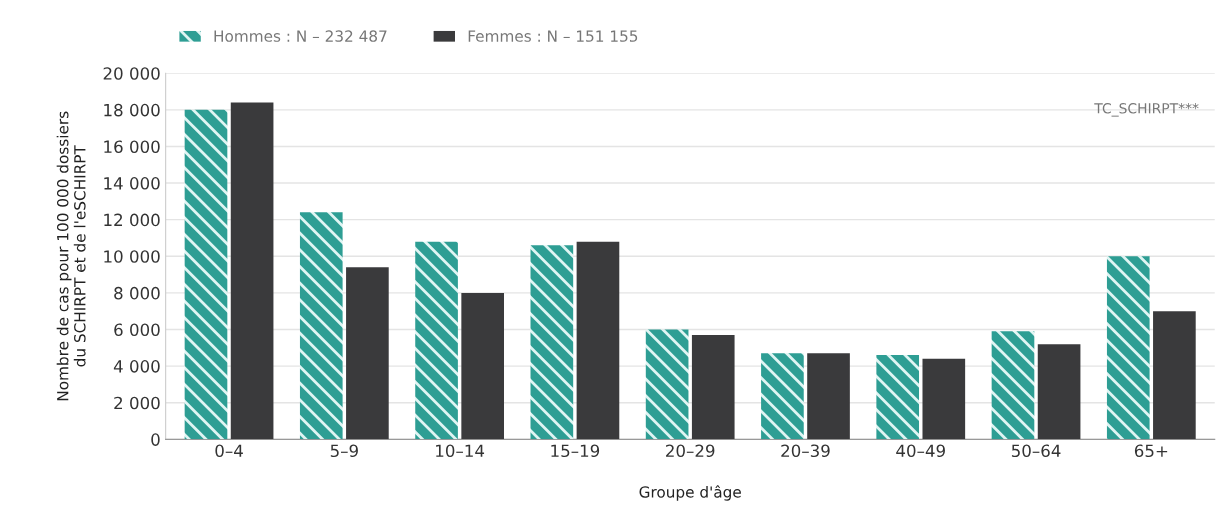 Image resolution: width=1227 pixels, height=523 pixels. Describe the element at coordinates (1146, 110) in the screenshot. I see `annotation: TC_SCHIRPT***` at that location.